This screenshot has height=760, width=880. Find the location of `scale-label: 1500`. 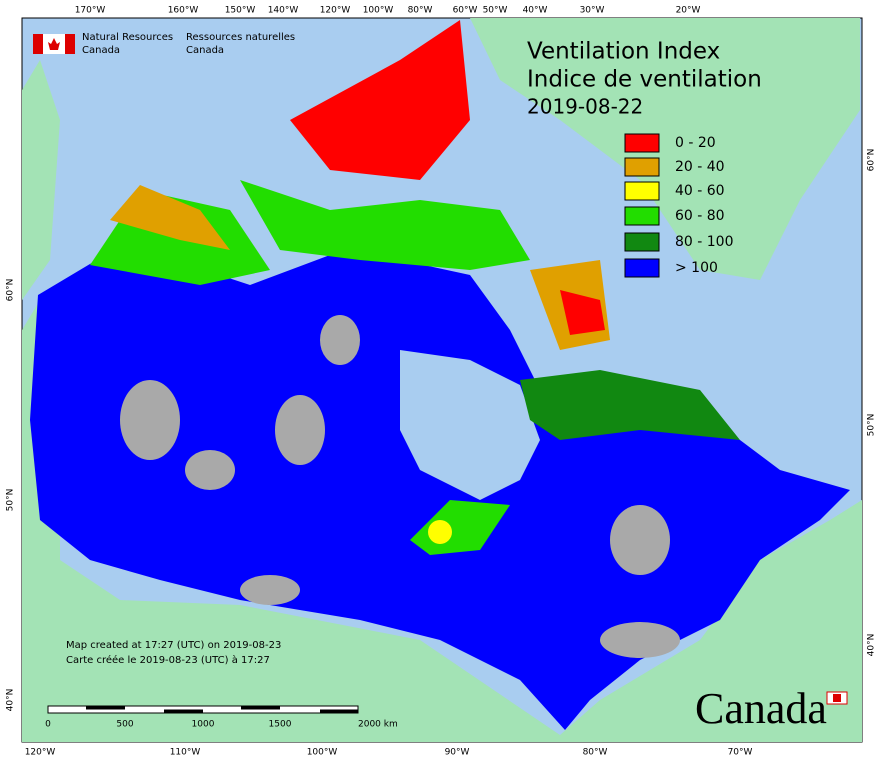

scale-label: 1500 is located at coordinates (280, 725).